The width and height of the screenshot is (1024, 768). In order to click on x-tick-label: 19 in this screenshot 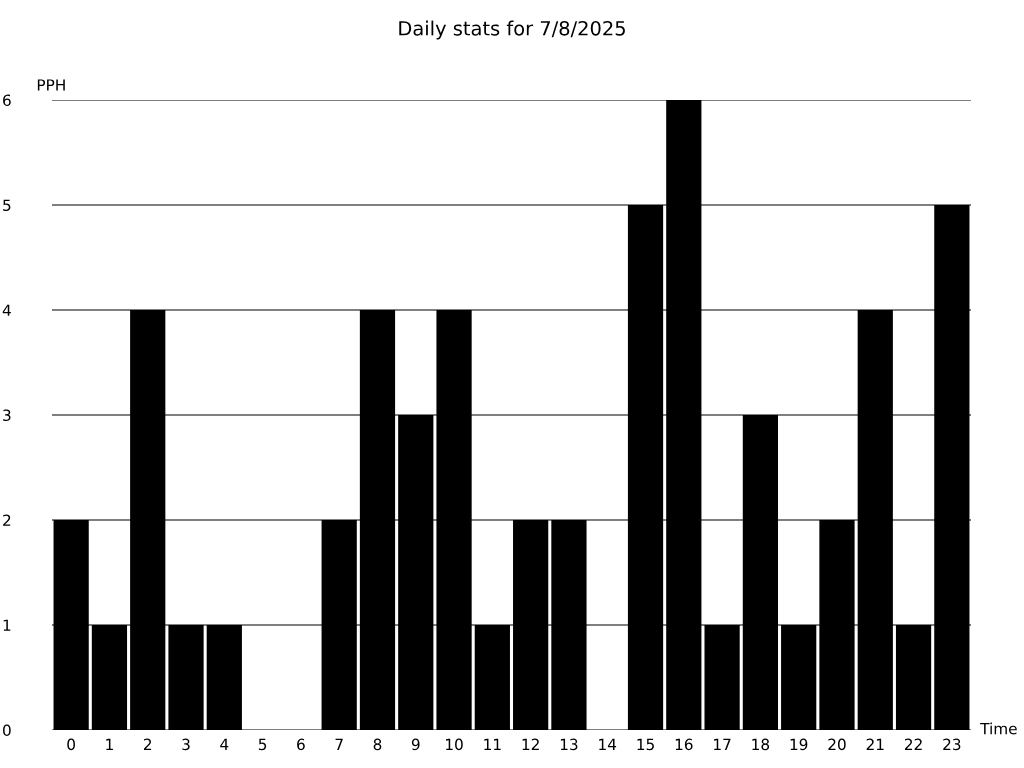, I will do `click(799, 744)`.